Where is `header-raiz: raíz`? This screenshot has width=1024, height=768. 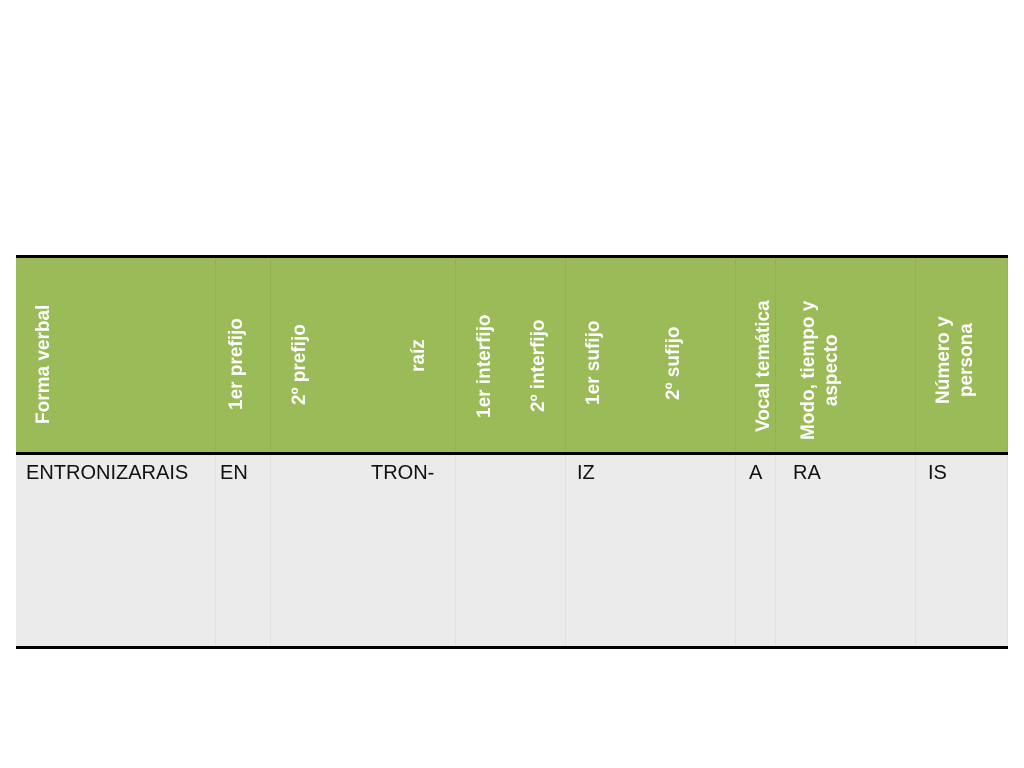 header-raiz: raíz is located at coordinates (418, 355).